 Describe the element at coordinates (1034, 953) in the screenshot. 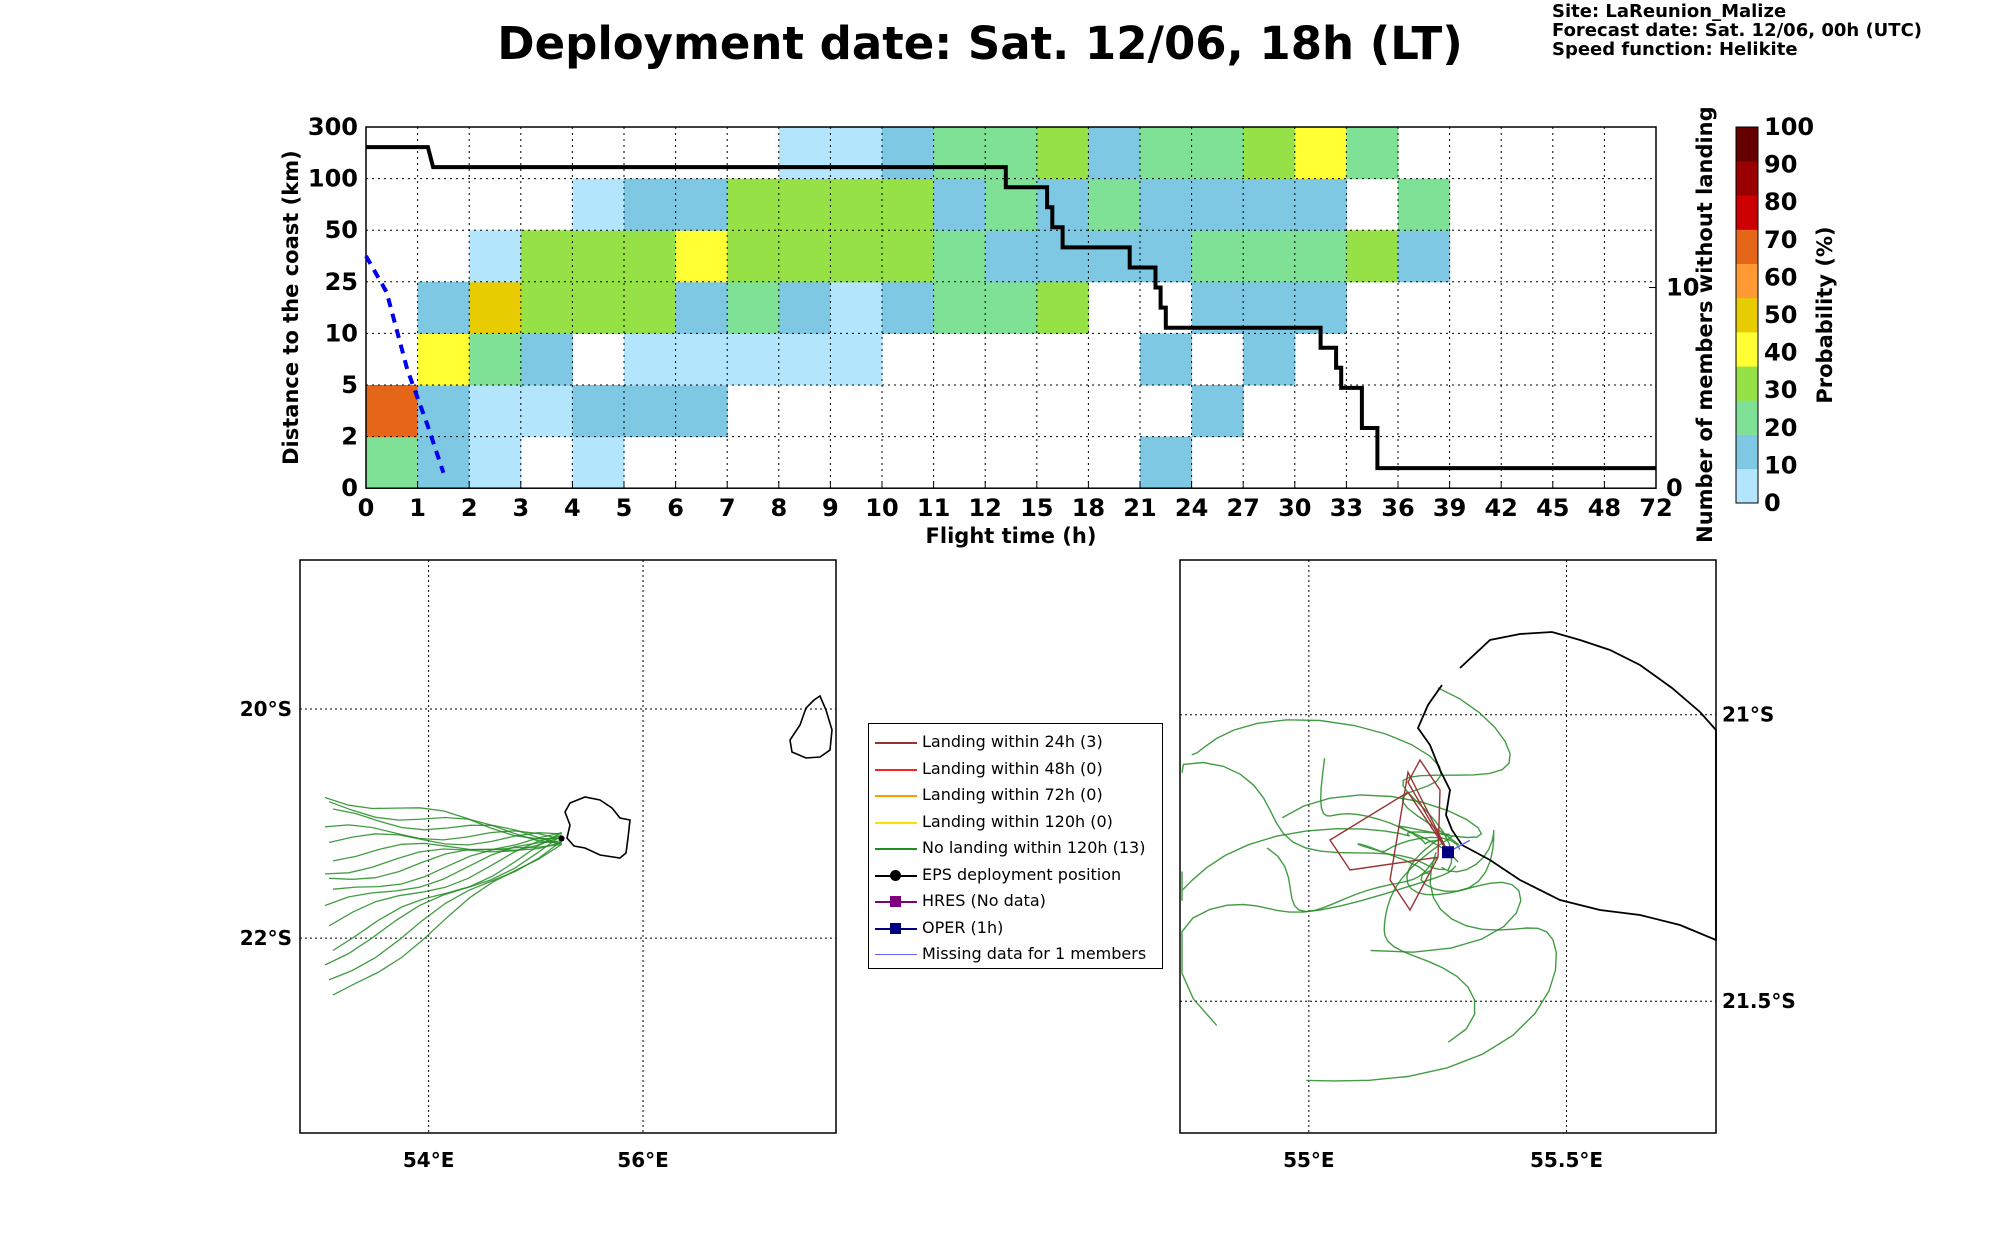

I see `legend-label: Missing data for 1 members` at that location.